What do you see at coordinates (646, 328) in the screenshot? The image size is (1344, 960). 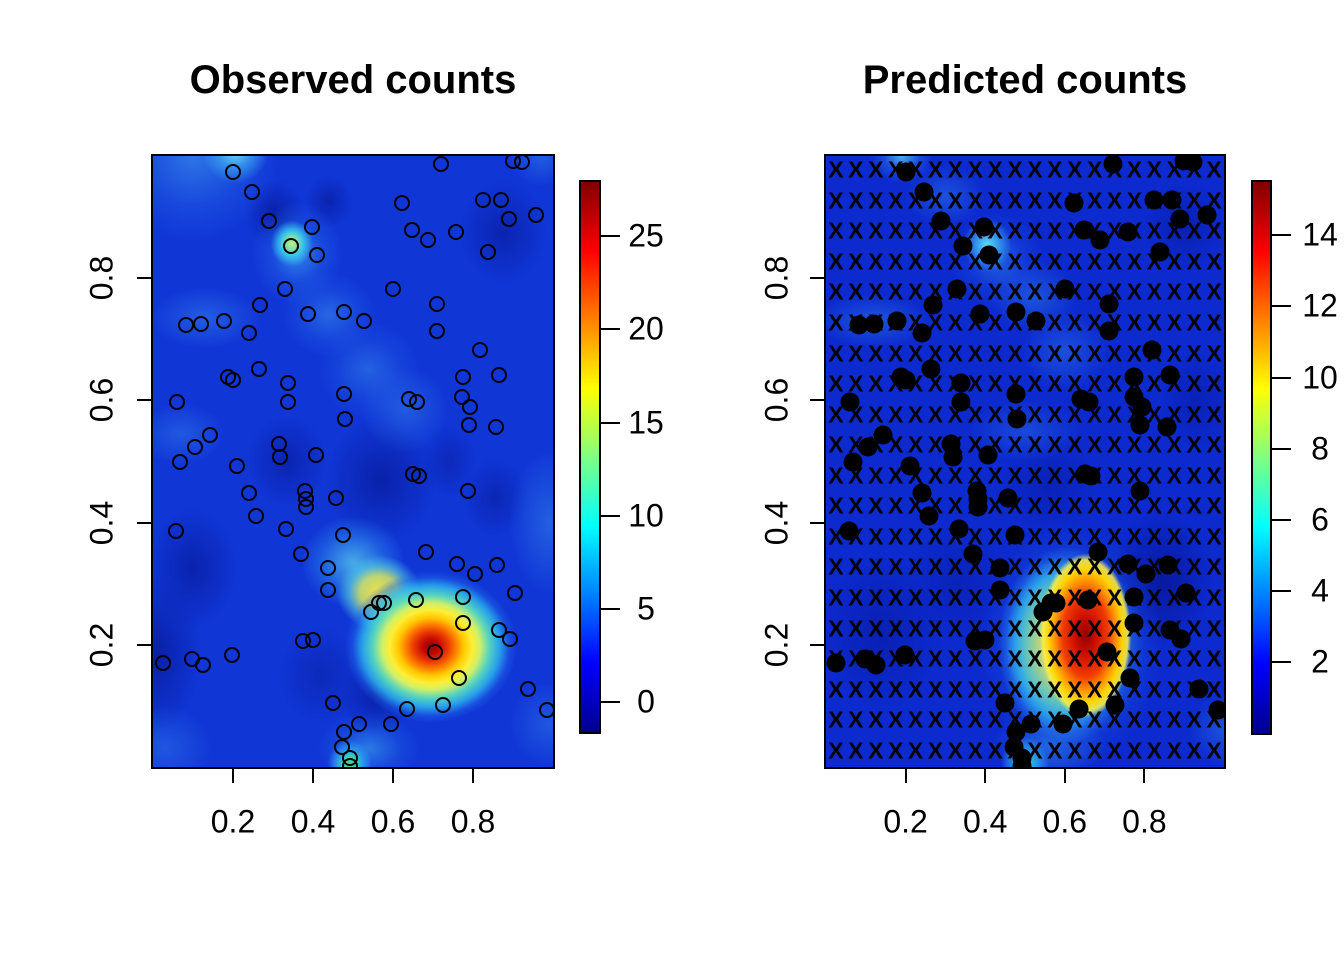 I see `colorbar-tick-label: 20` at bounding box center [646, 328].